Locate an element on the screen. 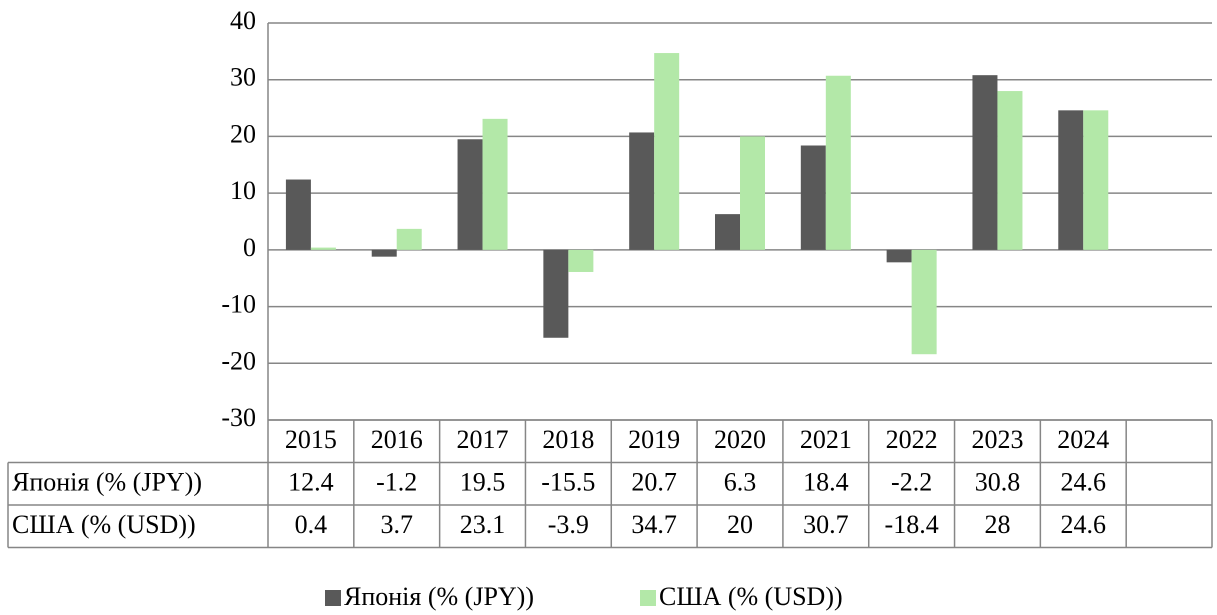 The image size is (1217, 615). table-cell: 28 is located at coordinates (997, 524).